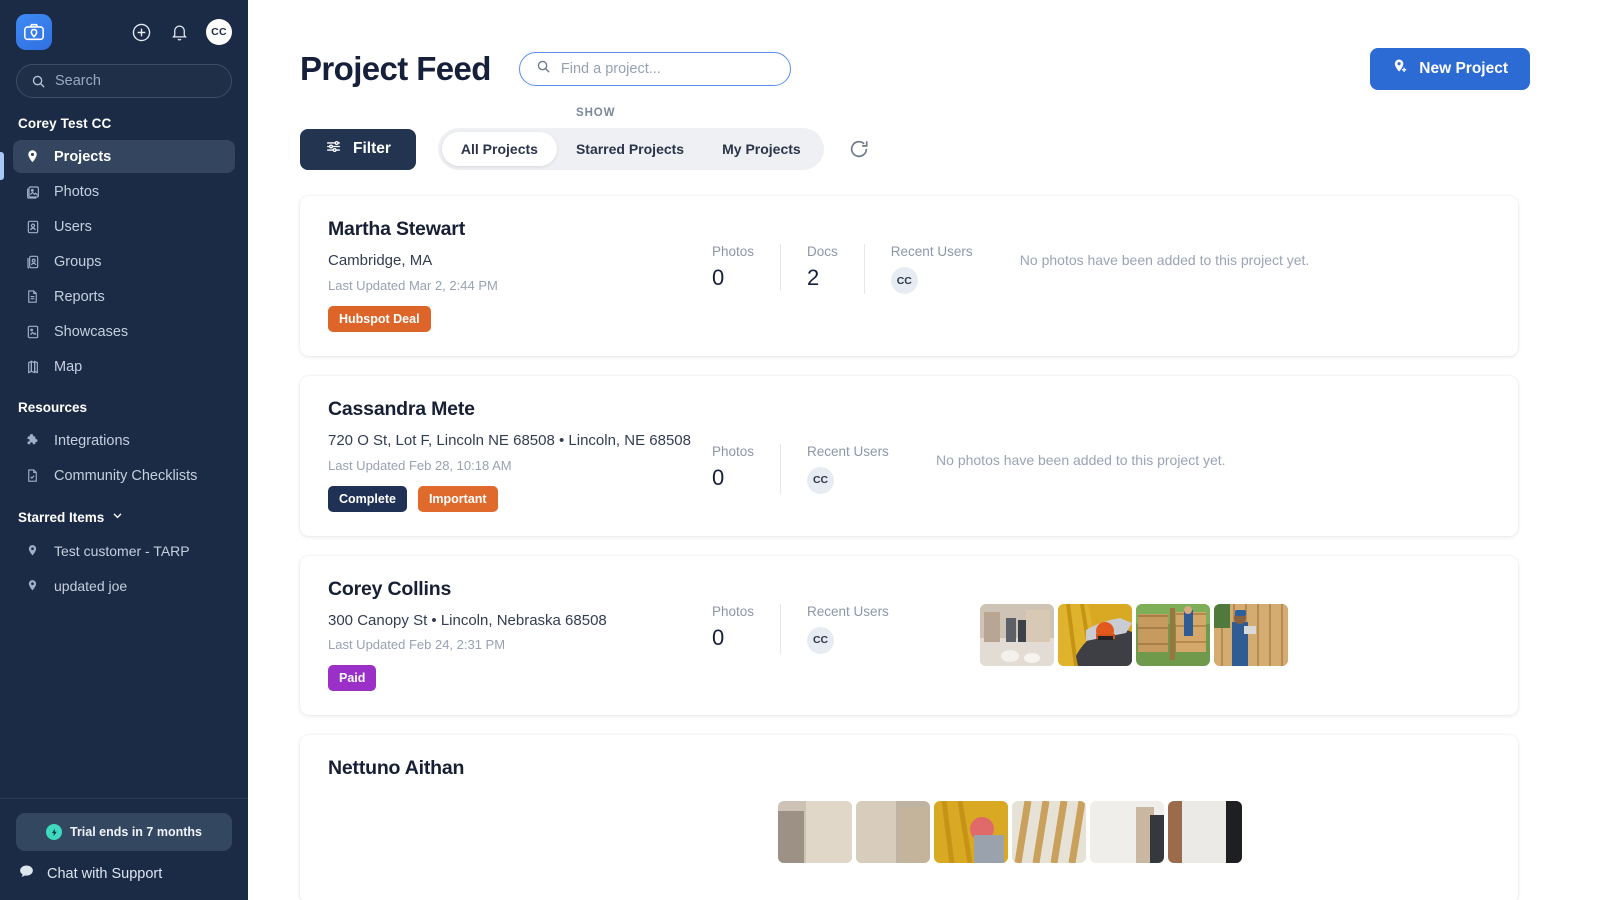 The height and width of the screenshot is (900, 1600). Describe the element at coordinates (73, 226) in the screenshot. I see `sidebar-item-label: Users` at that location.